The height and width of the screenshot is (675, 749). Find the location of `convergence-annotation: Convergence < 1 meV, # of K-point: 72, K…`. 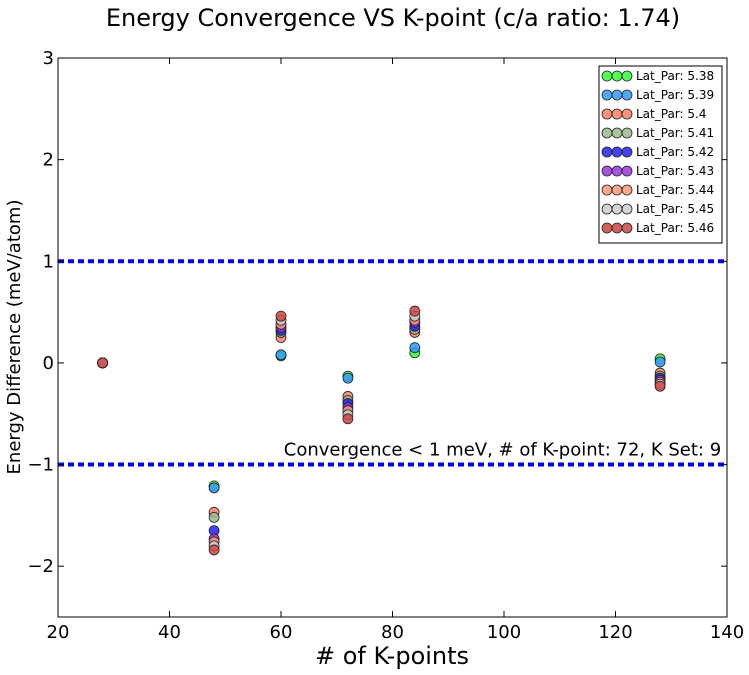

convergence-annotation: Convergence < 1 meV, # of K-point: 72, K… is located at coordinates (502, 449).